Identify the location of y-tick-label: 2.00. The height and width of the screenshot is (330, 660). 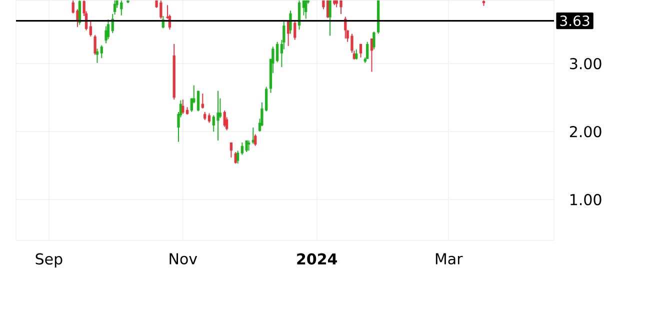
(586, 132).